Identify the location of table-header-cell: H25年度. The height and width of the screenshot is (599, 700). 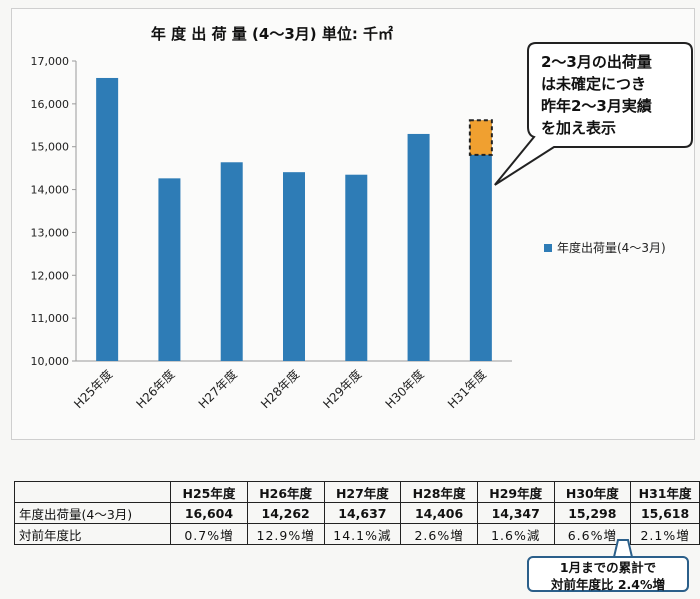
(209, 492).